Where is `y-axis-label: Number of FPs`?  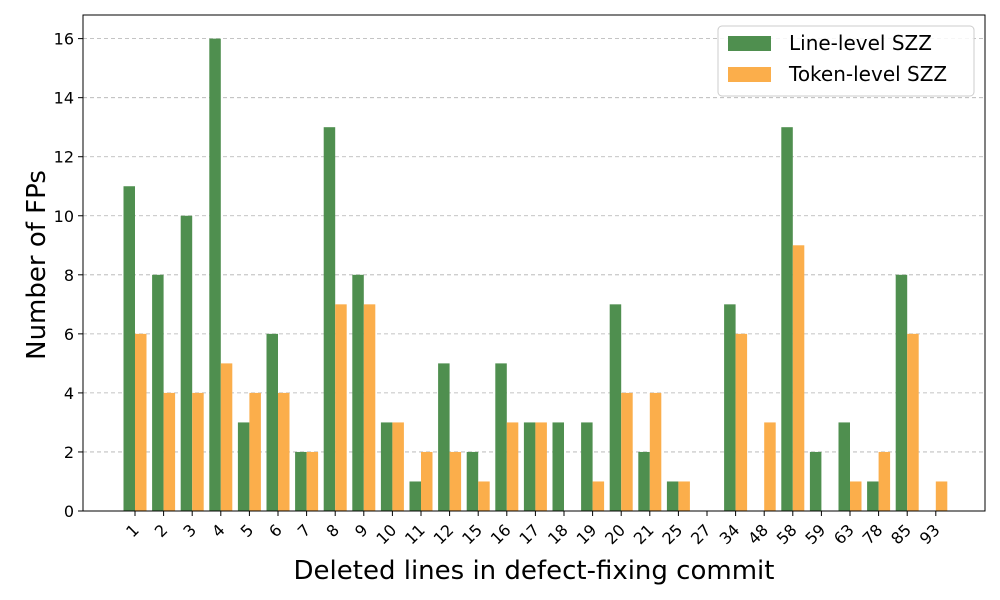 y-axis-label: Number of FPs is located at coordinates (37, 265).